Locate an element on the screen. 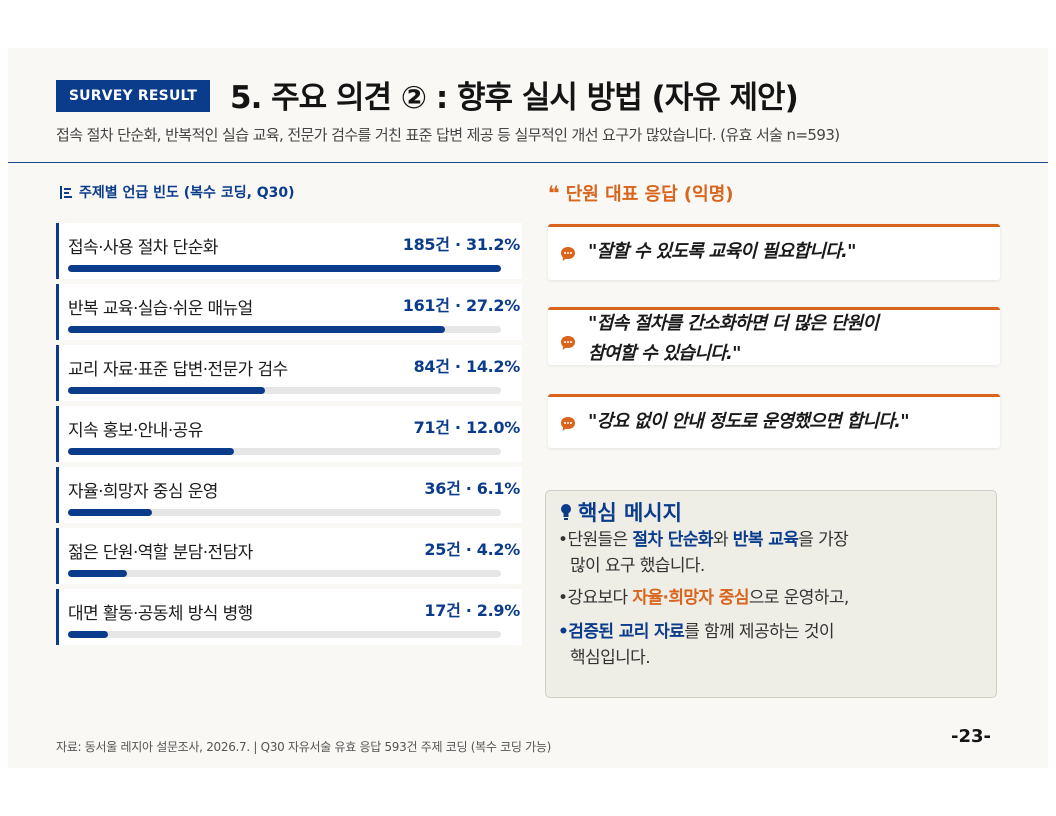 This screenshot has height=816, width=1056. bar-value-label: 17건 · 2.9% is located at coordinates (472, 610).